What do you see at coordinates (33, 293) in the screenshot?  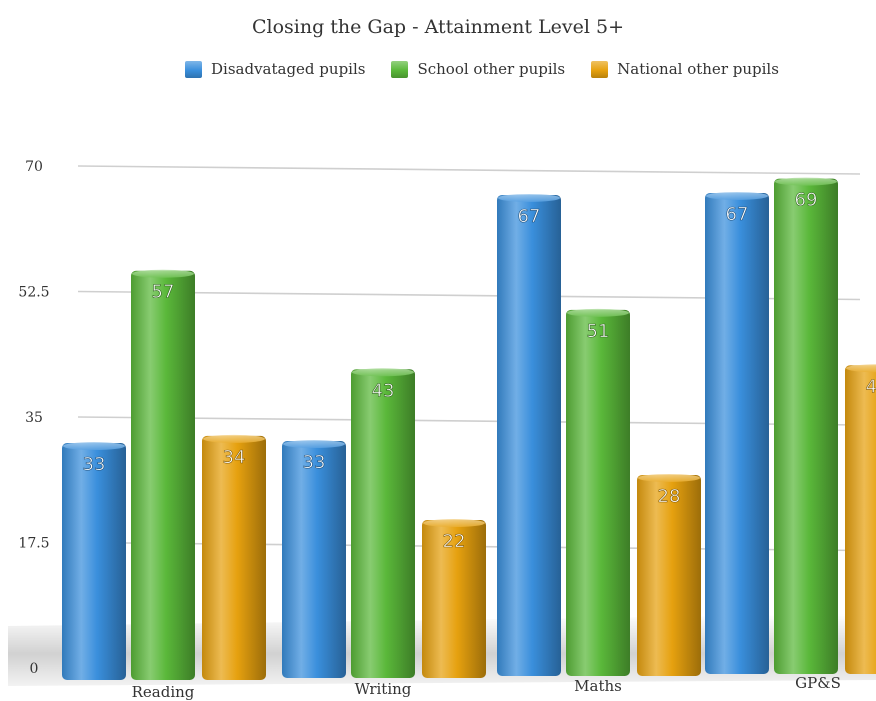 I see `y-tick-label: 52.5` at bounding box center [33, 293].